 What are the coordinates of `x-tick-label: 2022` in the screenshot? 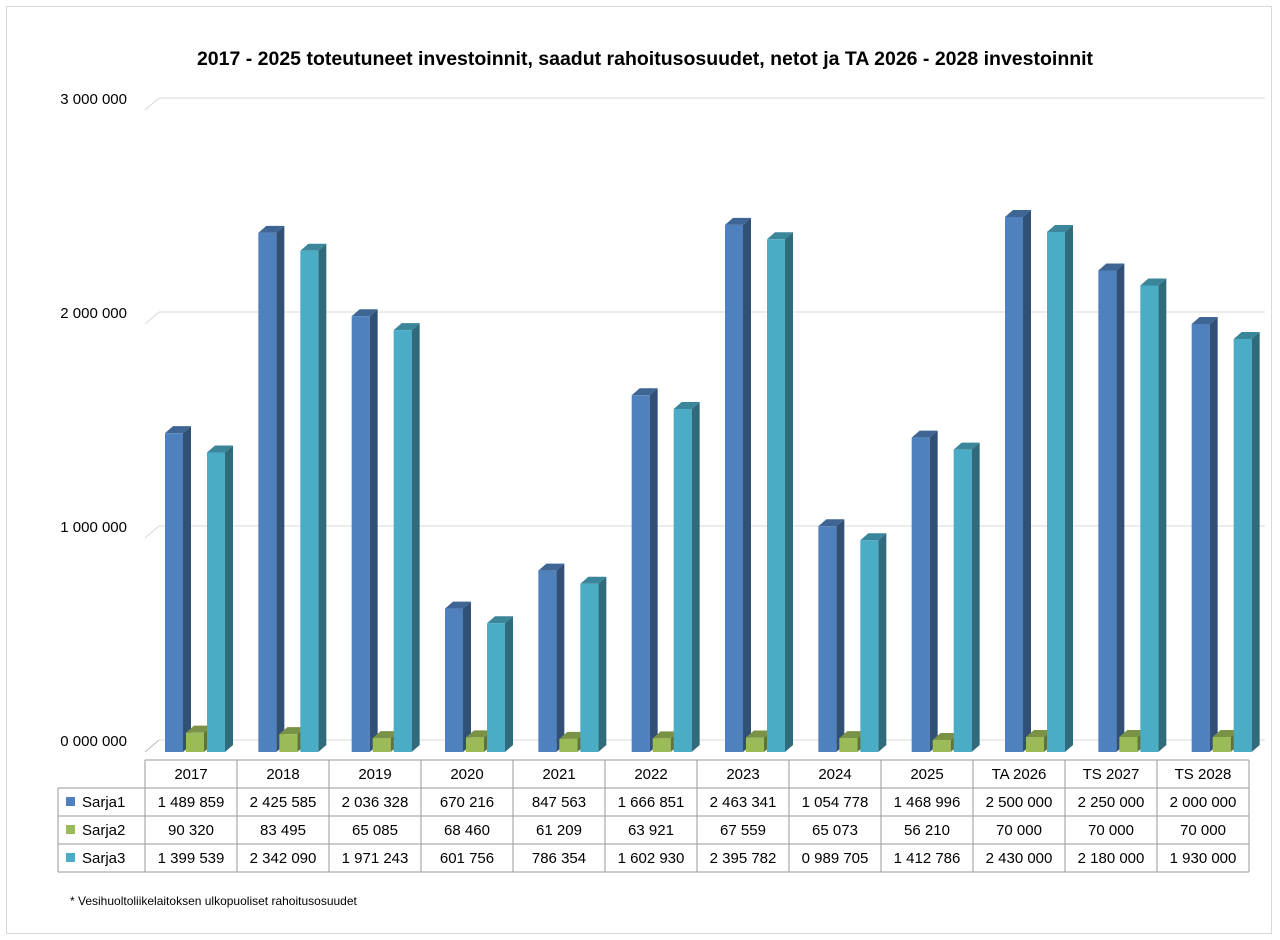 It's located at (650, 774).